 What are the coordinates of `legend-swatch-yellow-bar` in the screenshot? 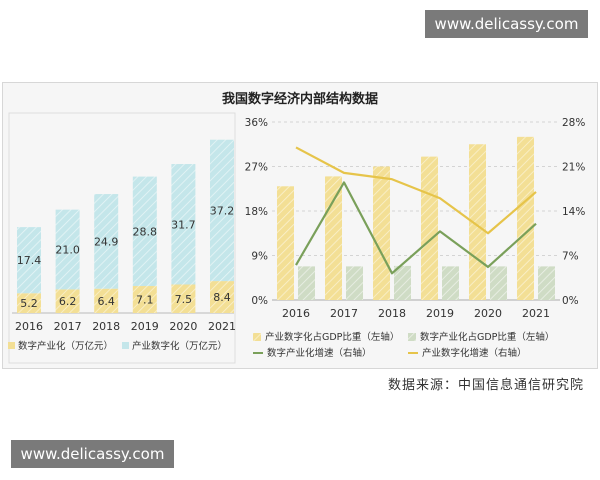 It's located at (257, 337).